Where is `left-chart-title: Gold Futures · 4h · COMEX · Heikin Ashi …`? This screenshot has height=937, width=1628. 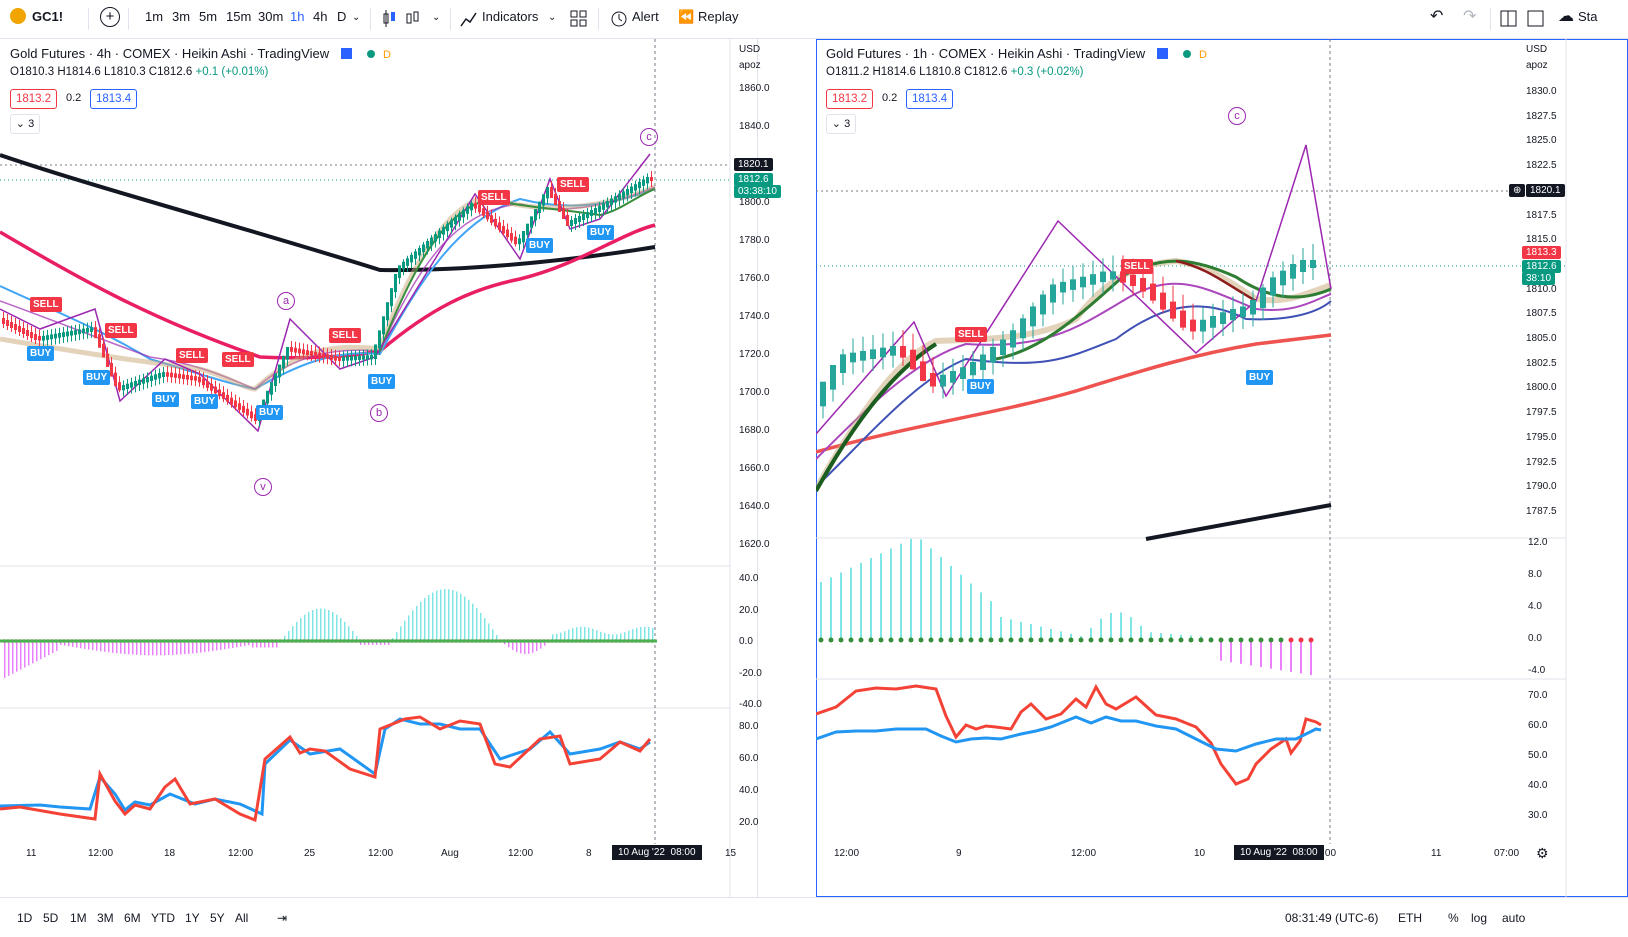 left-chart-title: Gold Futures · 4h · COMEX · Heikin Ashi … is located at coordinates (170, 53).